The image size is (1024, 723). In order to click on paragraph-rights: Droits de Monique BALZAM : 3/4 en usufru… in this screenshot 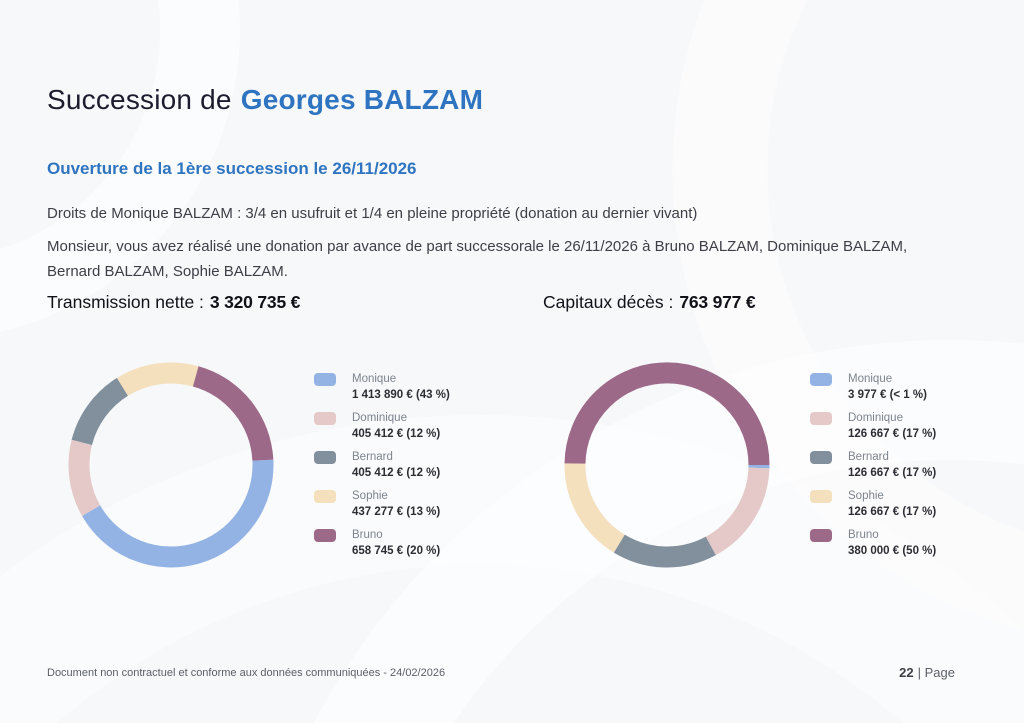, I will do `click(372, 213)`.